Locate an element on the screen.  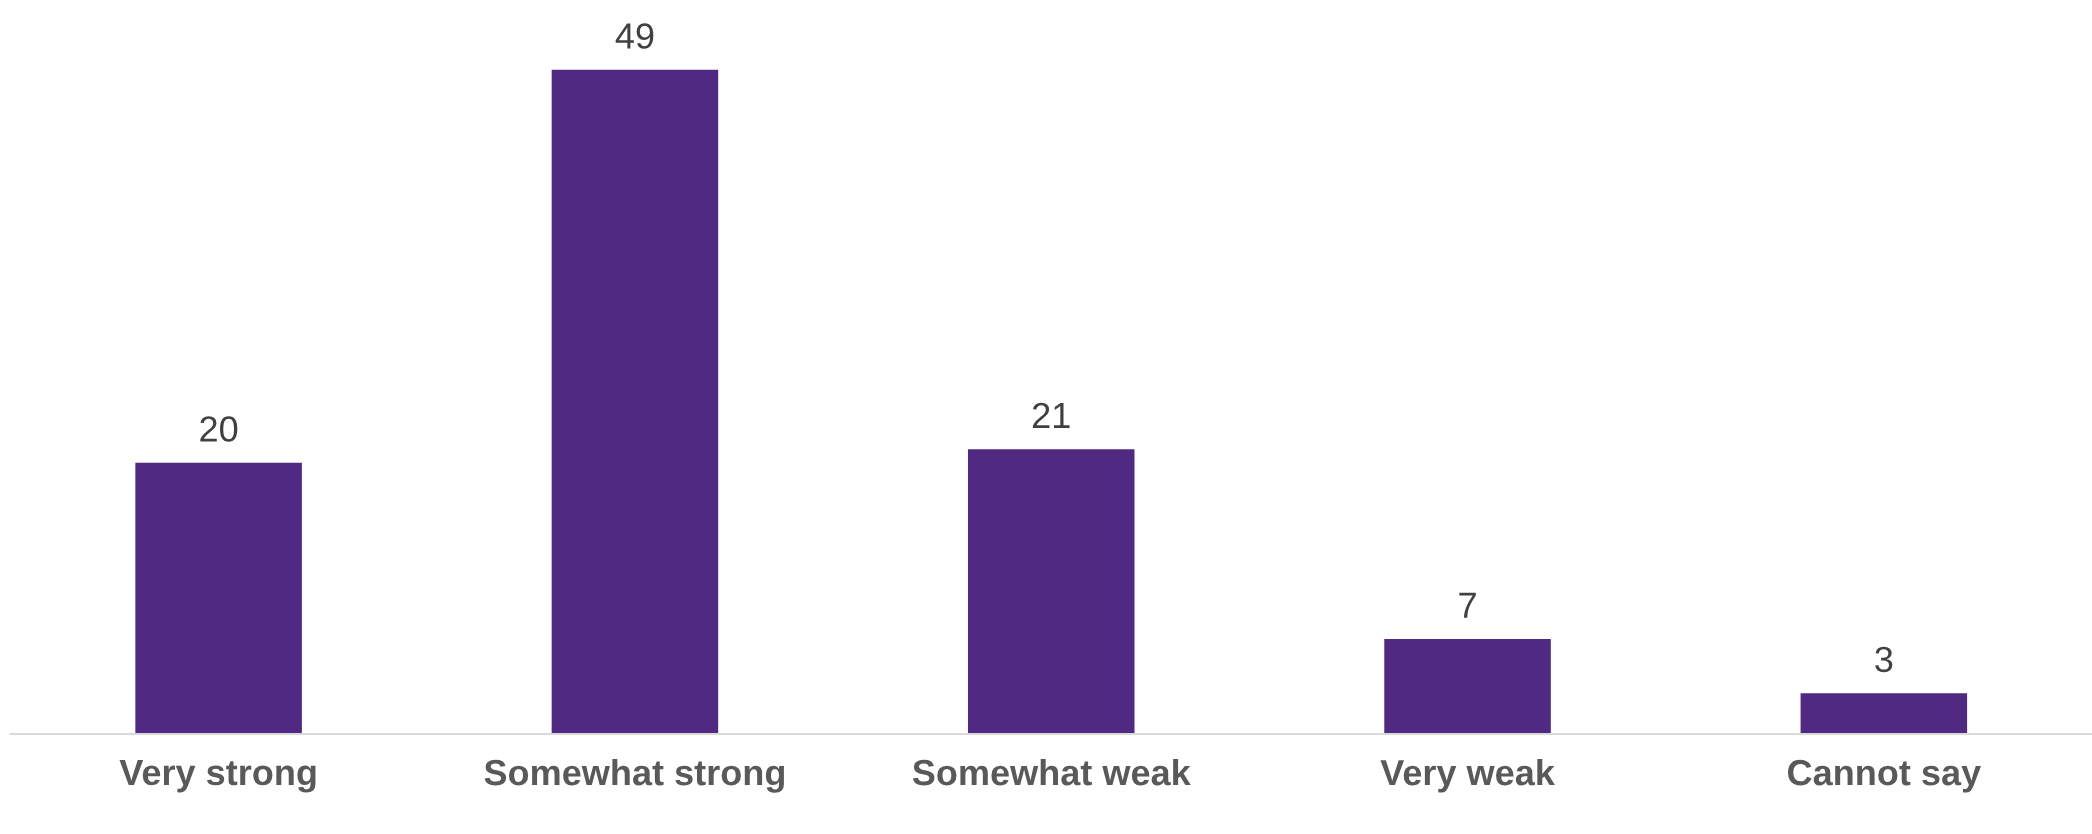
x-tick-label: Somewhat weak is located at coordinates (1051, 772).